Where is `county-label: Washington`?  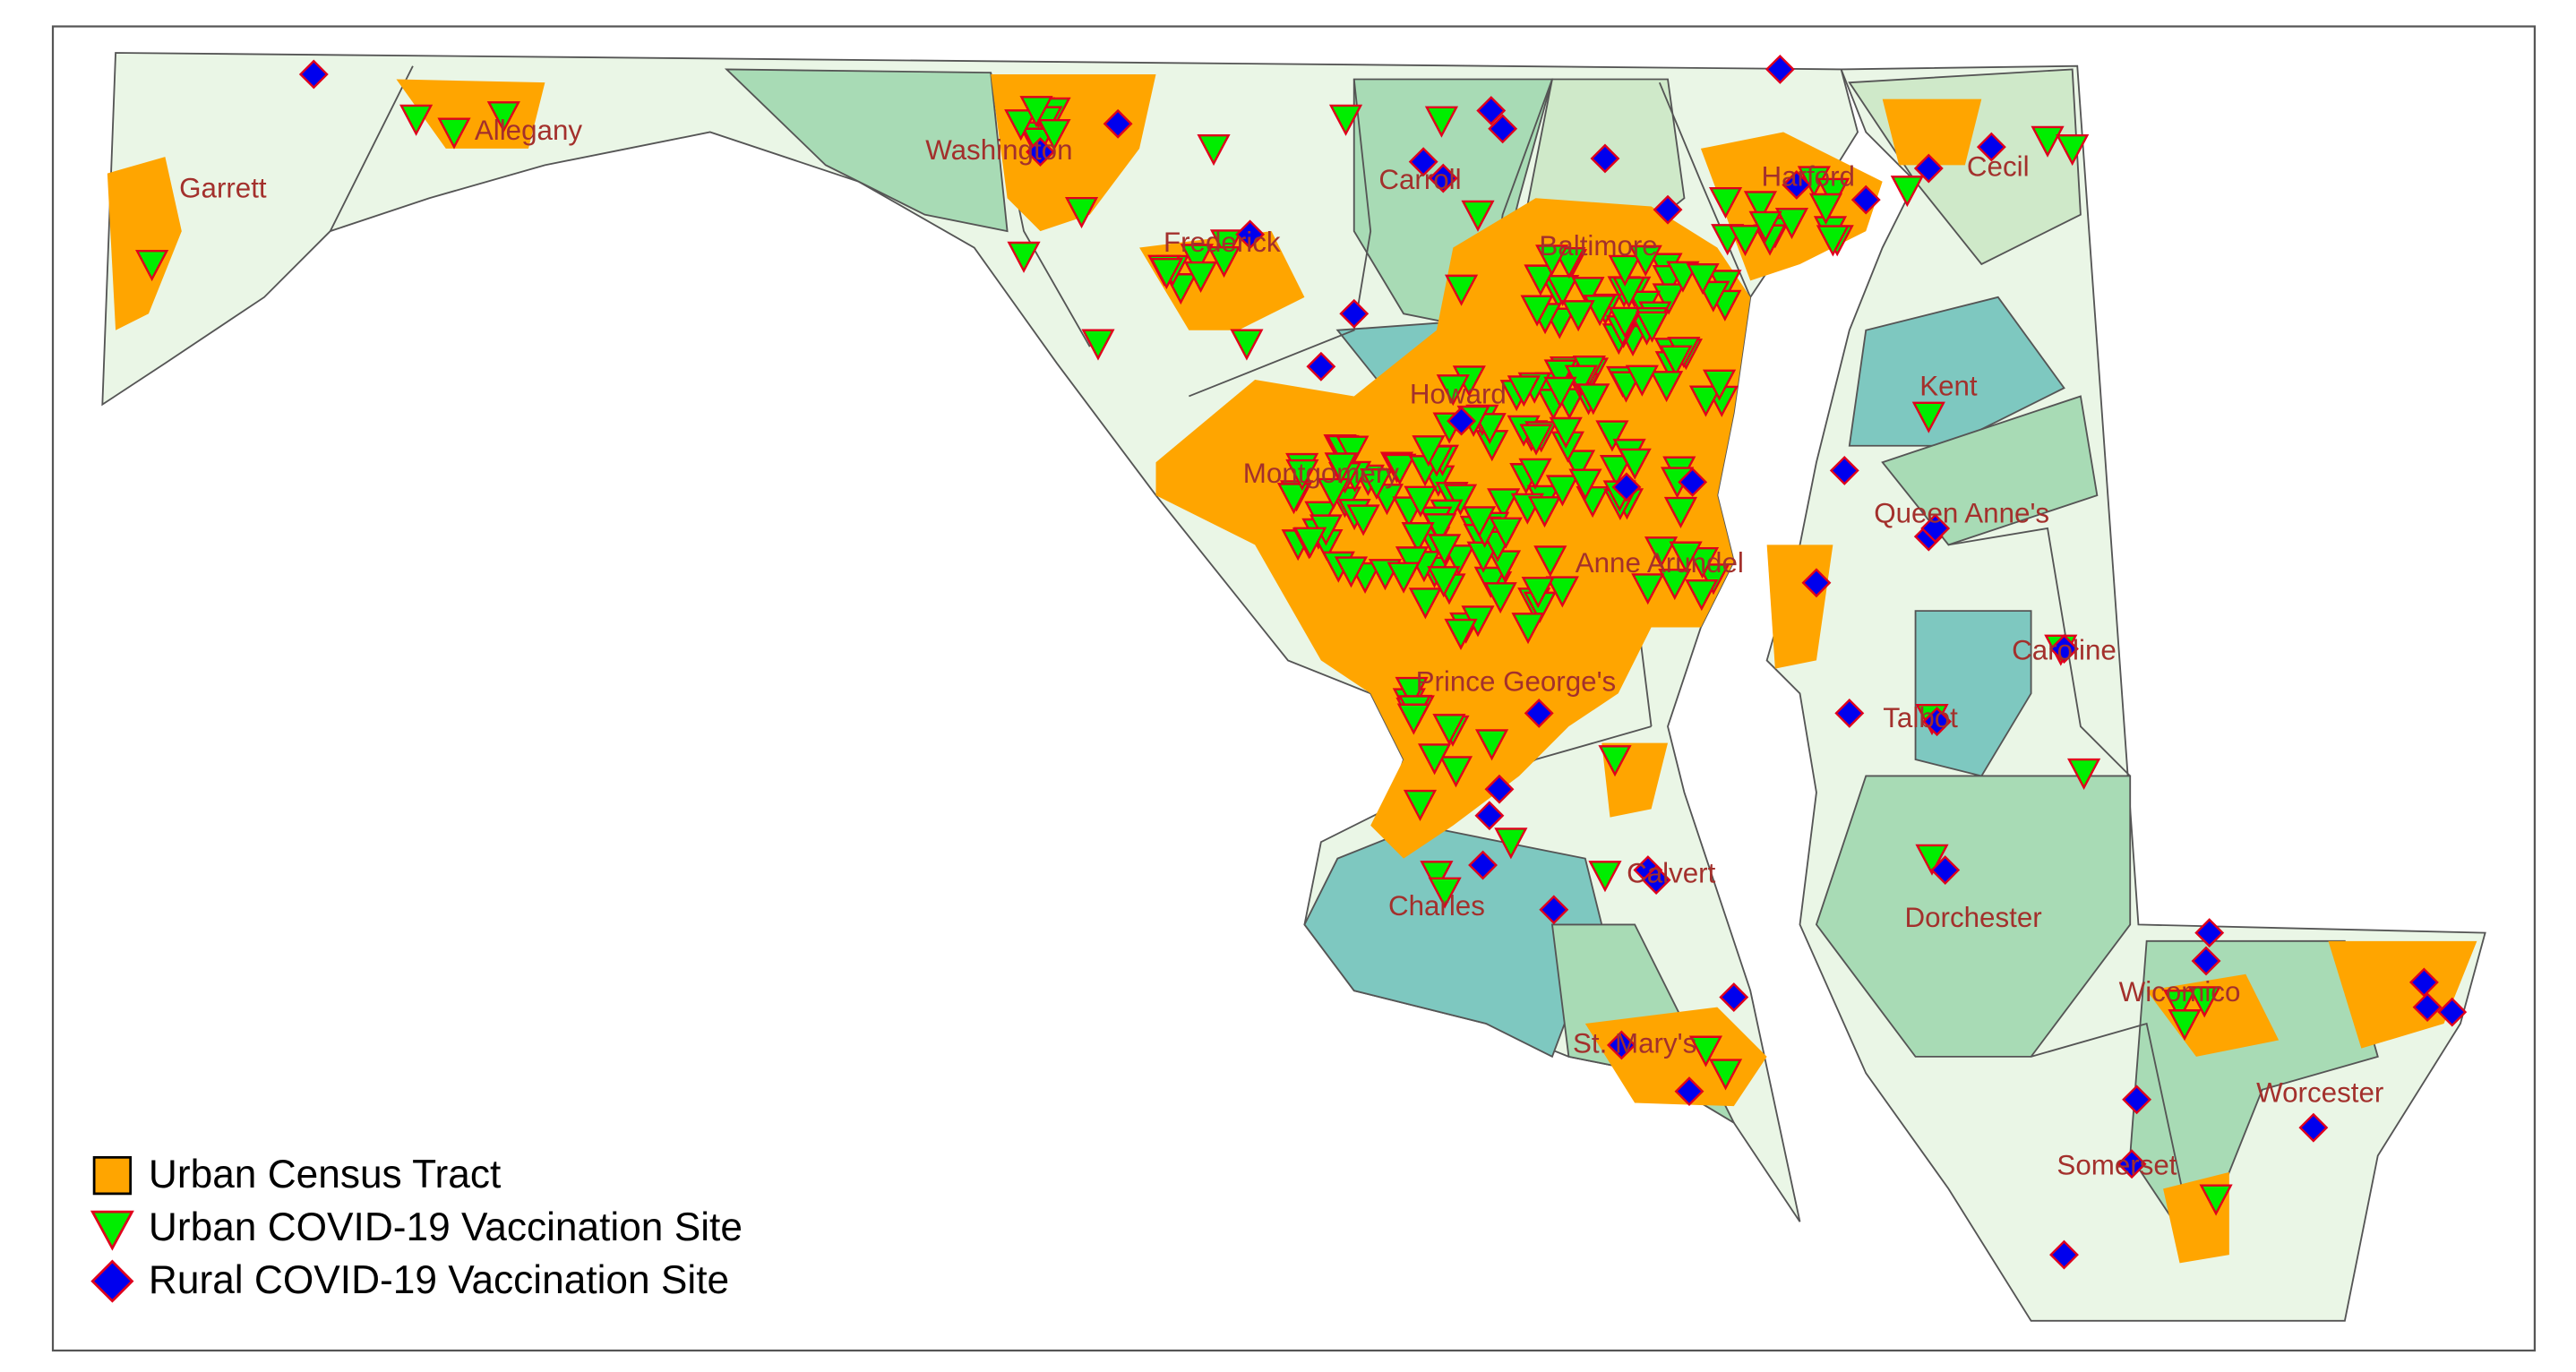 county-label: Washington is located at coordinates (998, 150).